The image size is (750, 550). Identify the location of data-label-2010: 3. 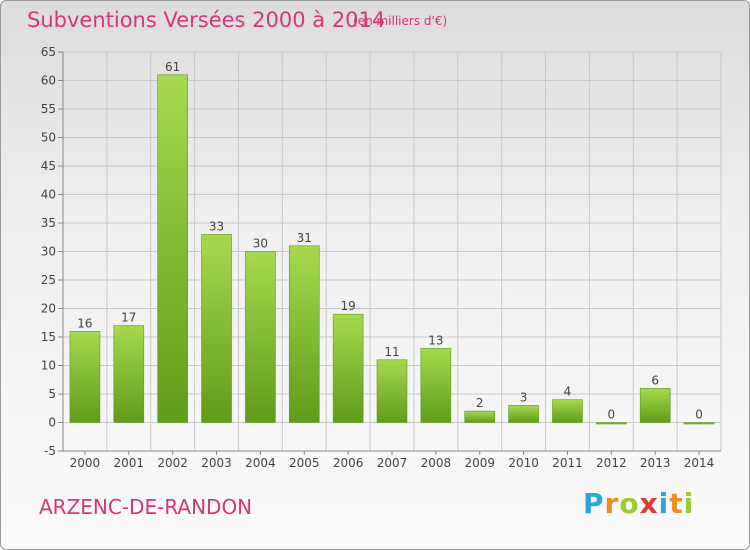
(524, 397).